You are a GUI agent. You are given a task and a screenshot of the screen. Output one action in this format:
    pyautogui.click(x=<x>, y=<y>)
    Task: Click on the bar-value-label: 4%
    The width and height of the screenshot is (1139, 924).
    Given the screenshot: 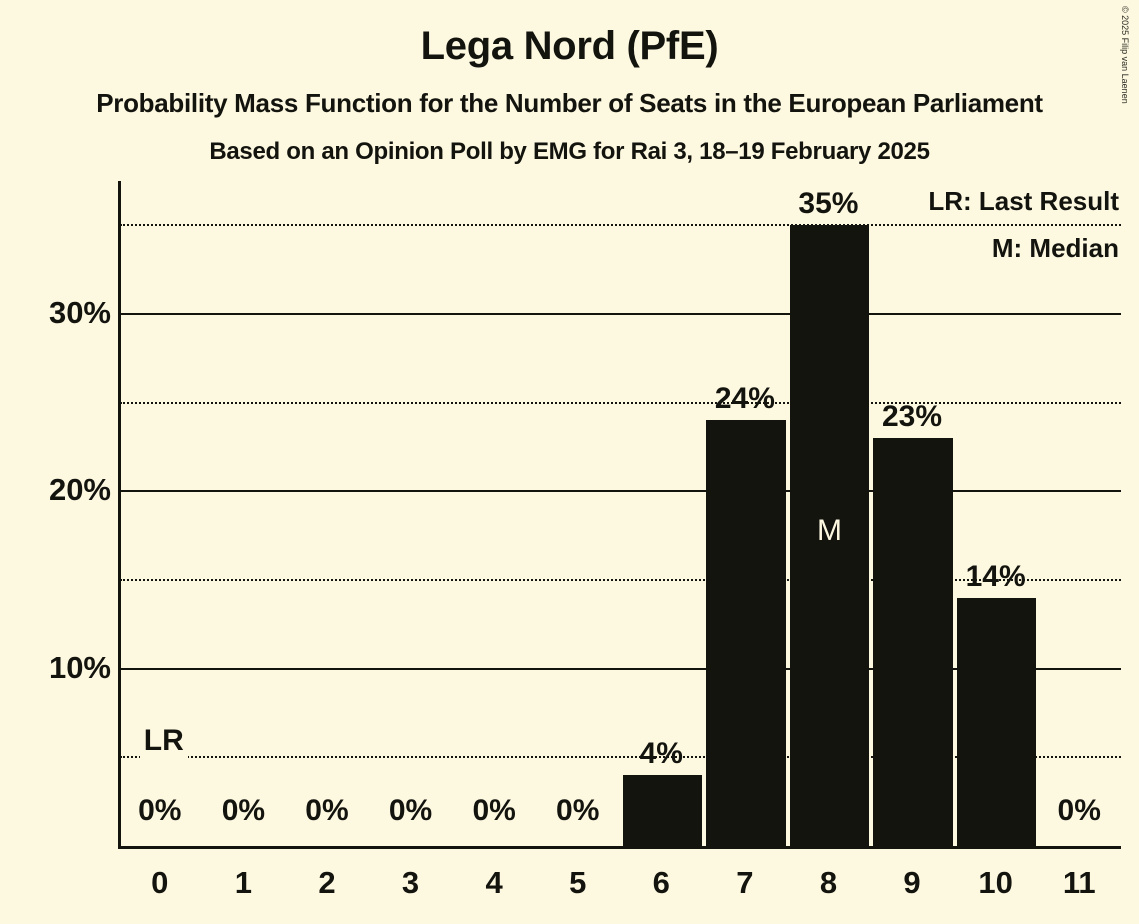 What is the action you would take?
    pyautogui.click(x=661, y=754)
    